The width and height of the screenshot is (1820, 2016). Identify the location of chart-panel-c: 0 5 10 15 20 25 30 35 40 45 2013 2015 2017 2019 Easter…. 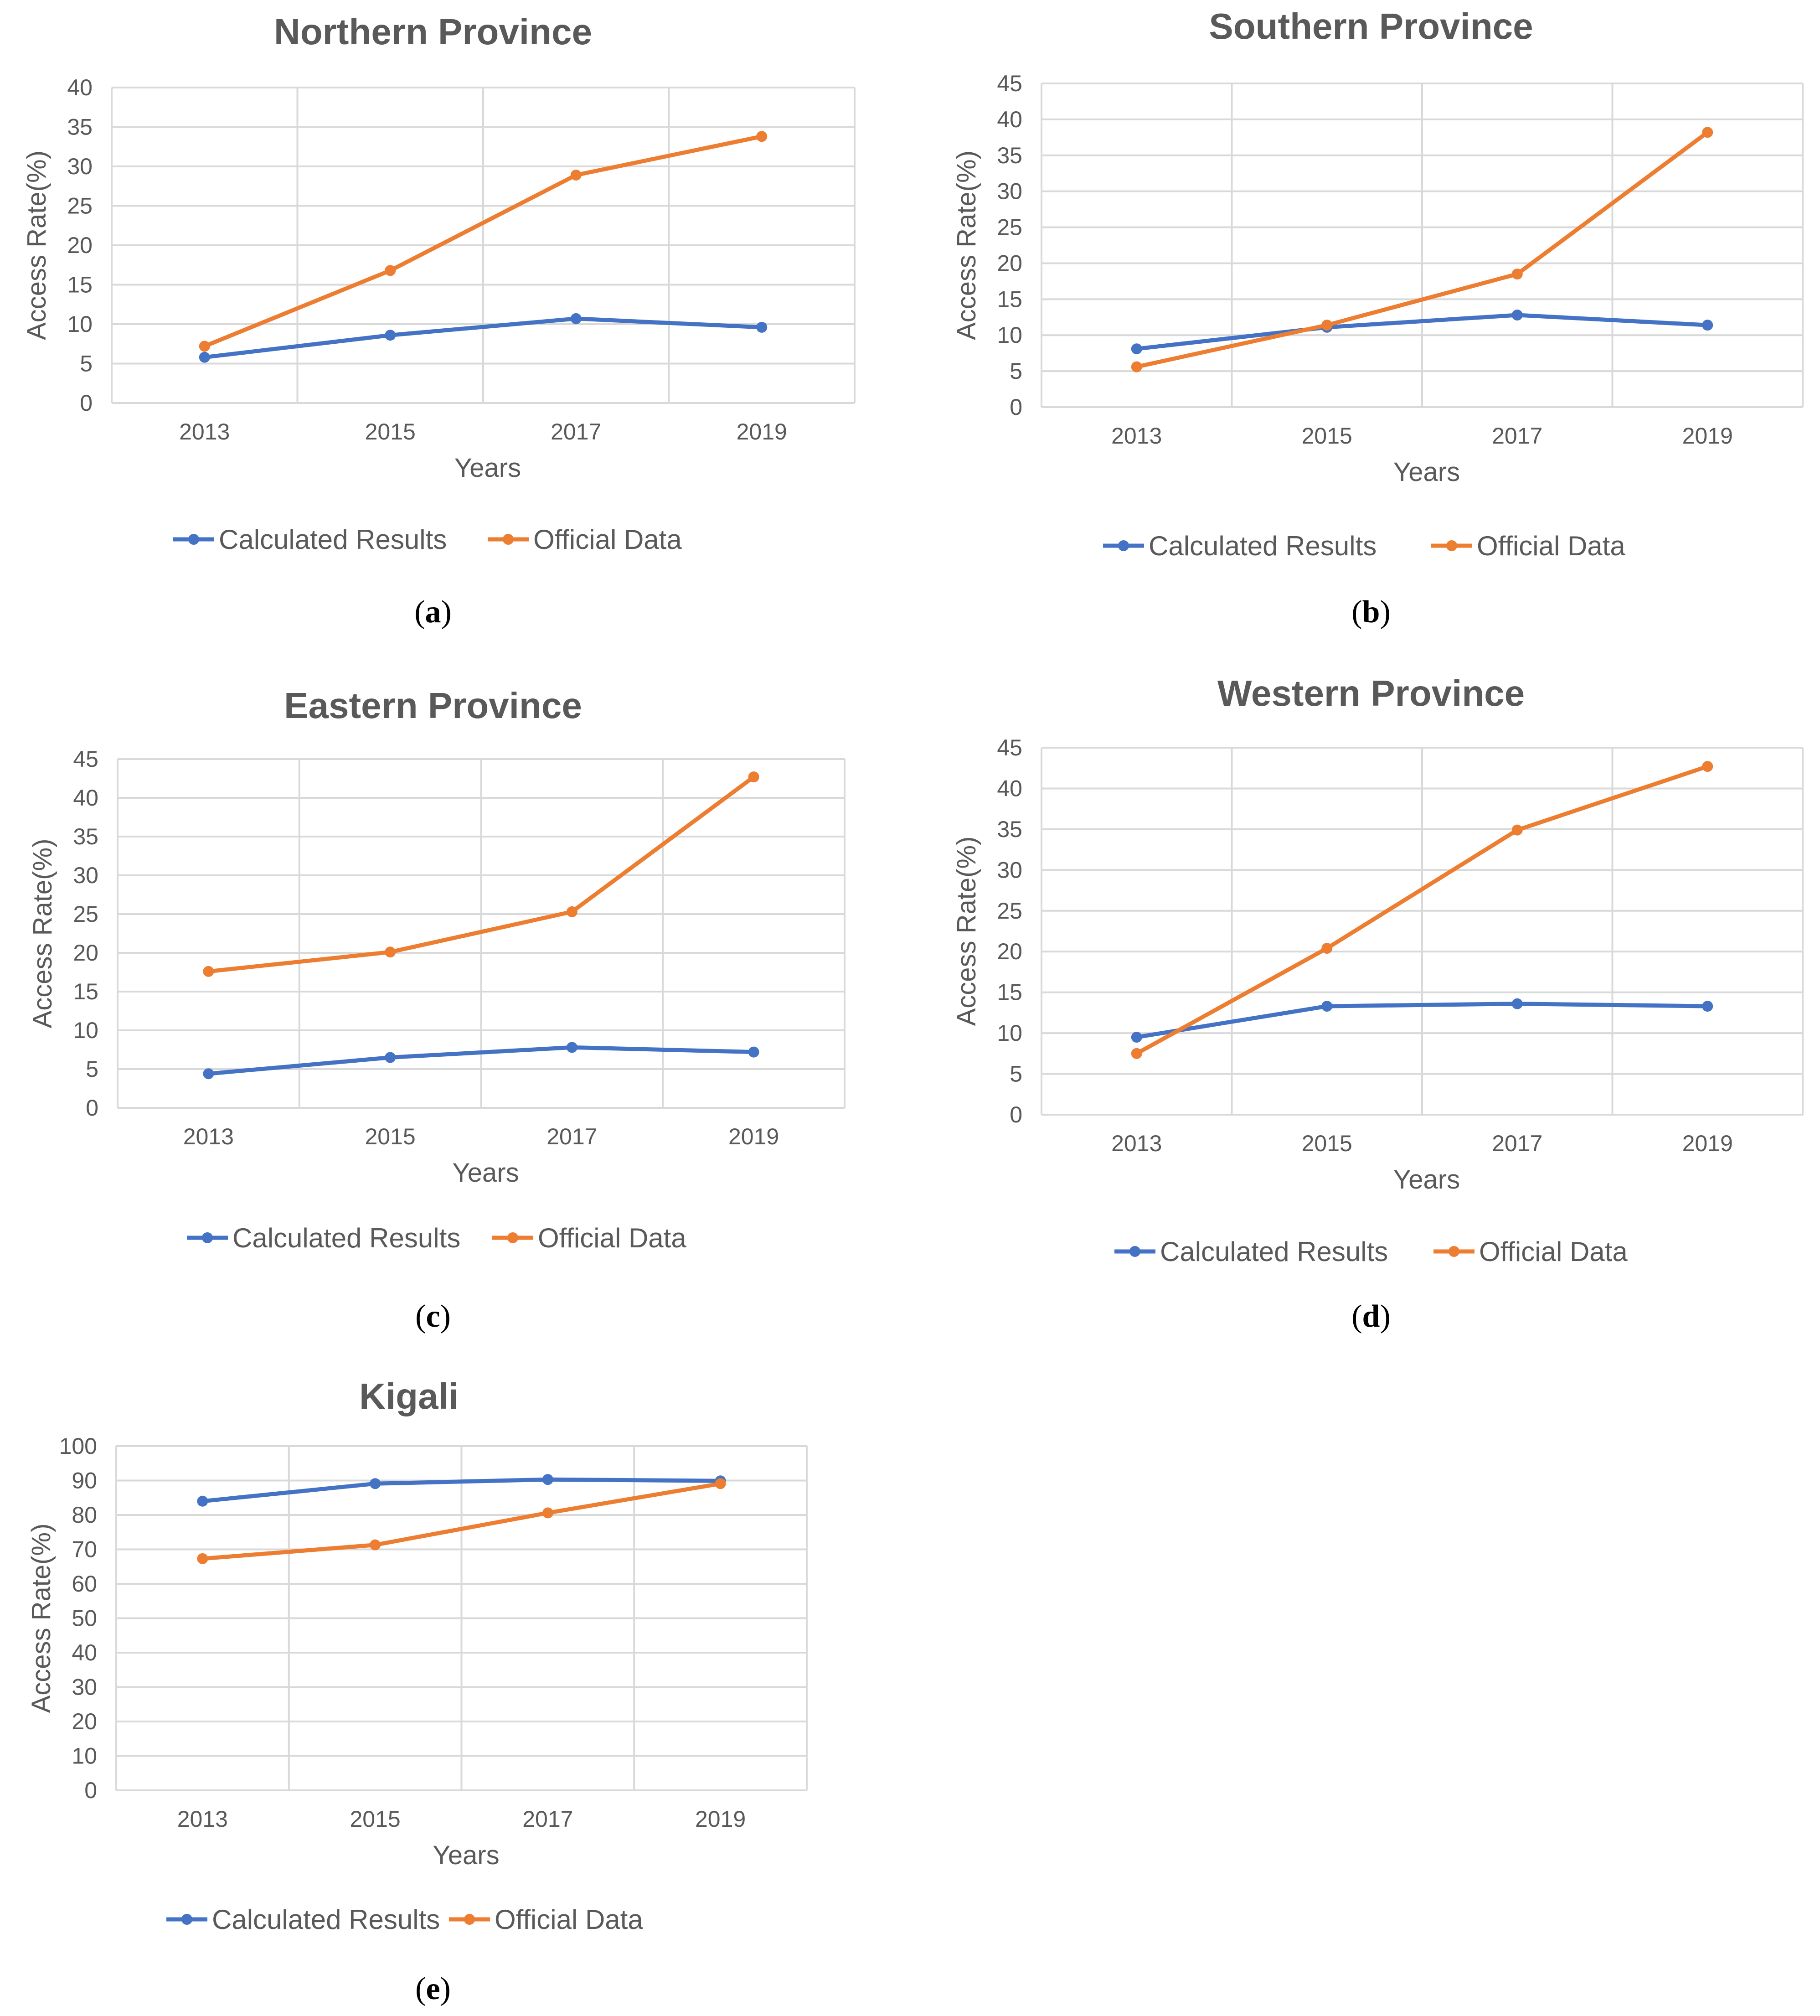
(437, 1009).